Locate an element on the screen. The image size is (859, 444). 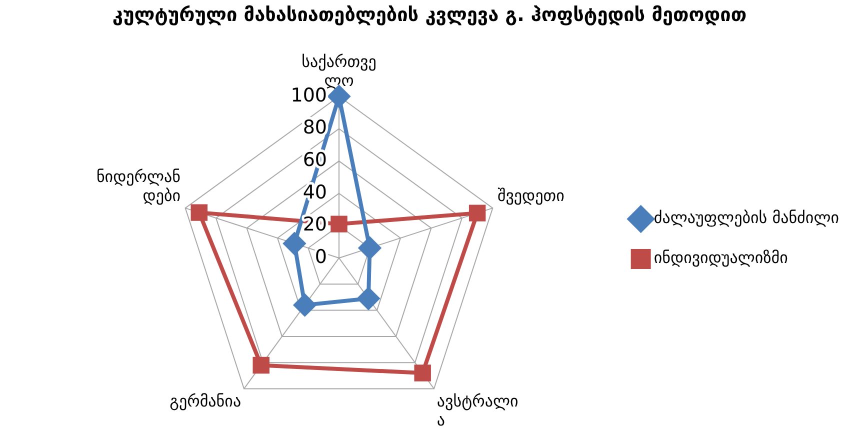
y-tick-label: 0 is located at coordinates (320, 257).